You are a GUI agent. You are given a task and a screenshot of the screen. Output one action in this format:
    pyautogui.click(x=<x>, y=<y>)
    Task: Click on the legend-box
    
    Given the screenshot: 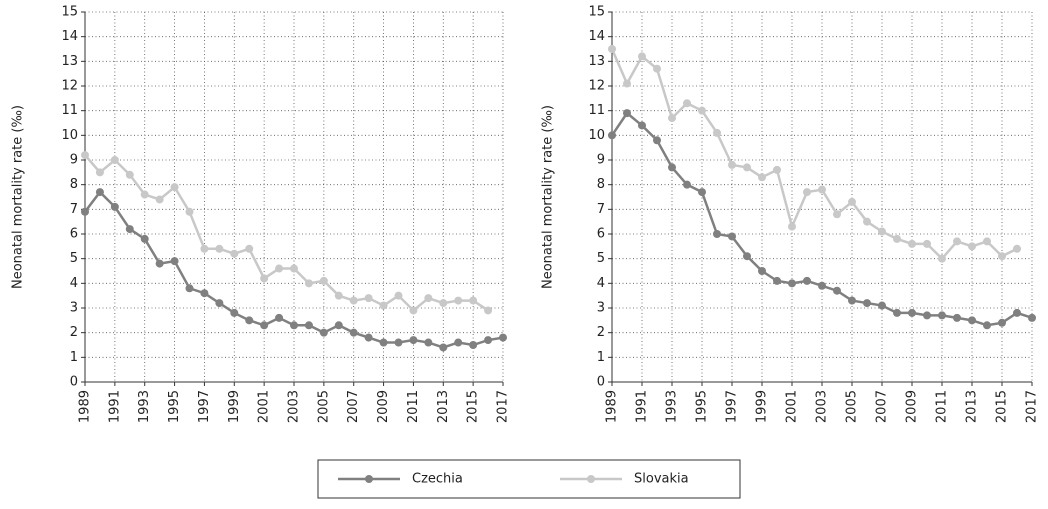 What is the action you would take?
    pyautogui.click(x=529, y=479)
    